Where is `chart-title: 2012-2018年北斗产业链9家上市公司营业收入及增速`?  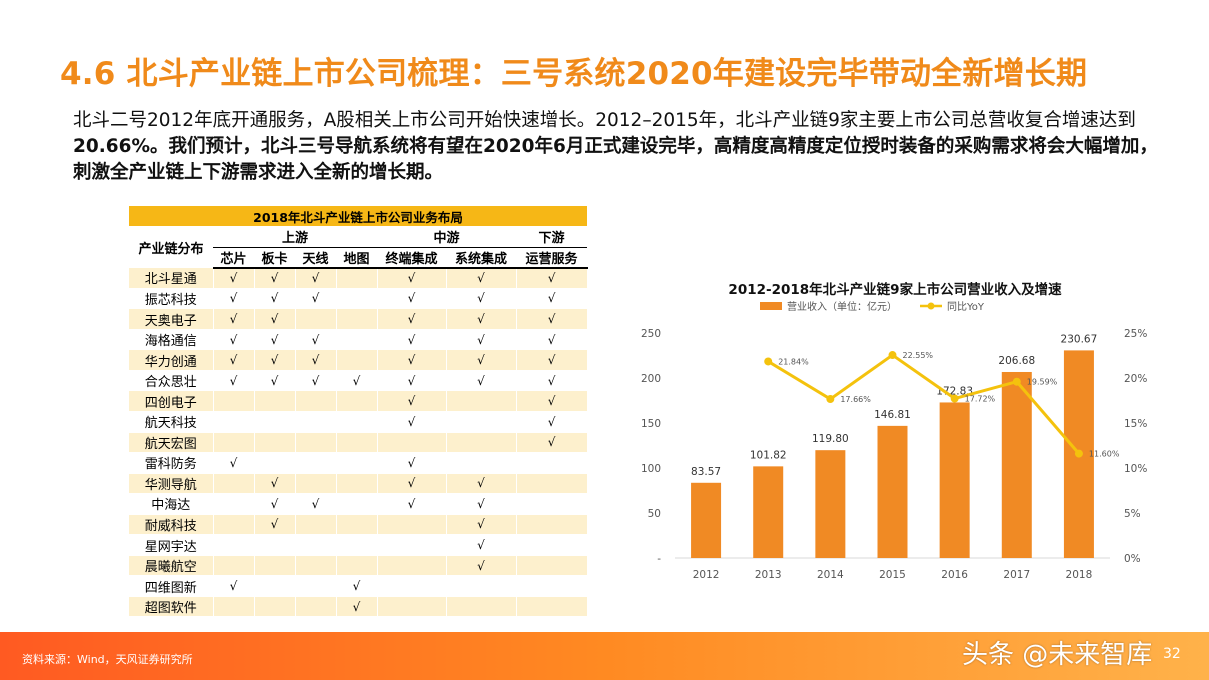 chart-title: 2012-2018年北斗产业链9家上市公司营业收入及增速 is located at coordinates (895, 290).